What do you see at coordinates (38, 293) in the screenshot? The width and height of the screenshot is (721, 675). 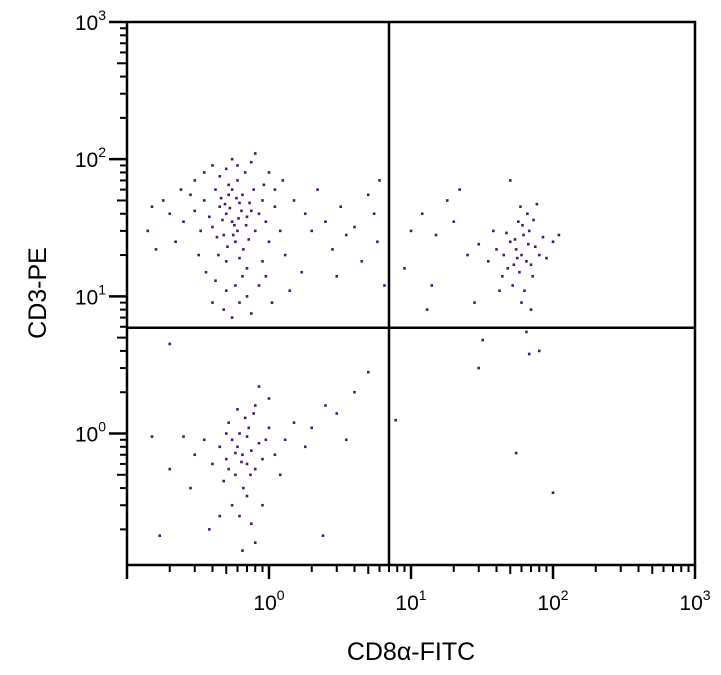 I see `y-axis-label: CD3-PE` at bounding box center [38, 293].